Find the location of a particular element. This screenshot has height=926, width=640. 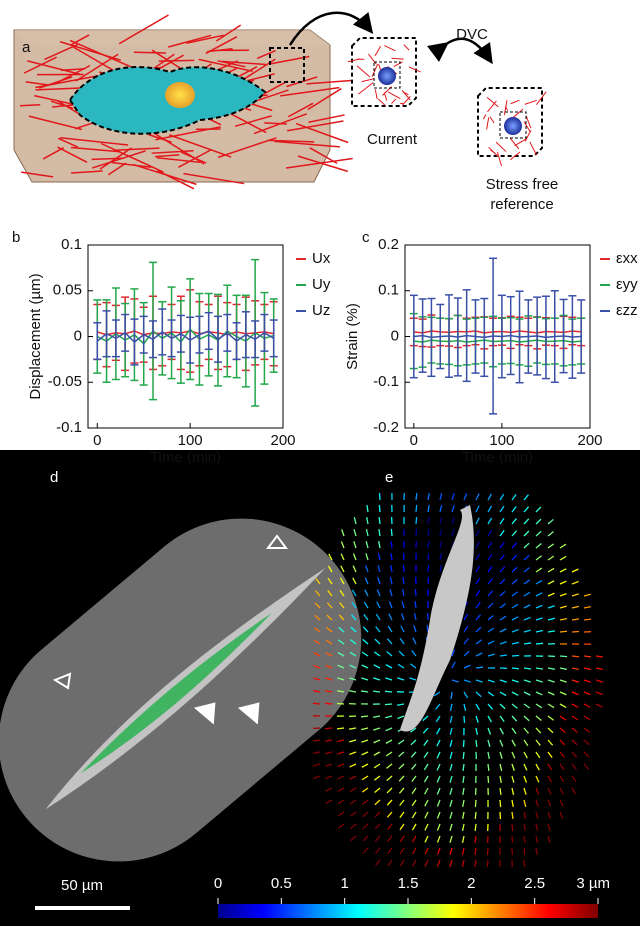

legend-label: Uz is located at coordinates (321, 310).